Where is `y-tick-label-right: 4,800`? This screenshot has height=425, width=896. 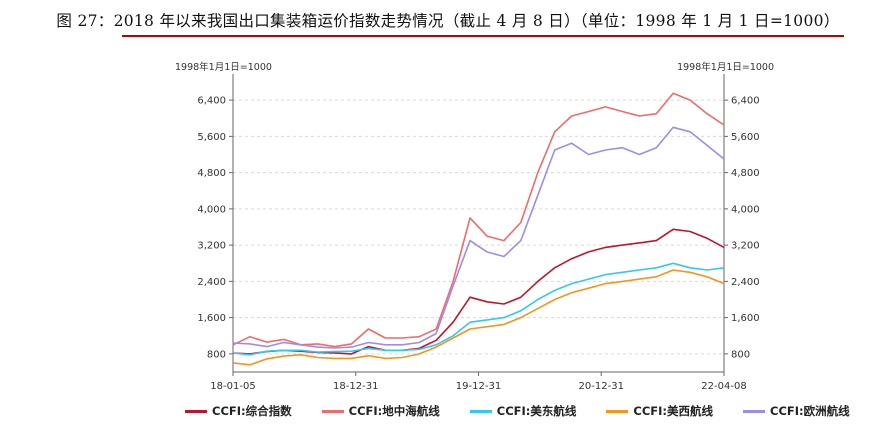 y-tick-label-right: 4,800 is located at coordinates (745, 173).